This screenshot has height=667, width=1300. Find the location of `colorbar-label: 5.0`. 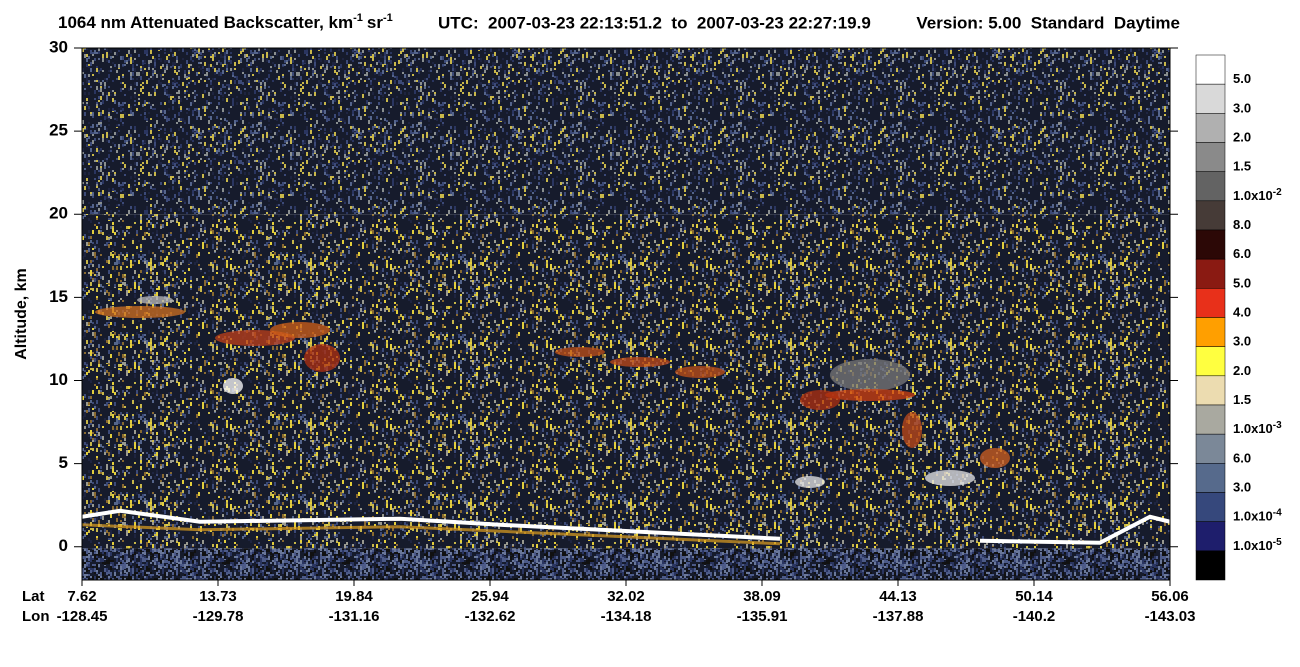

colorbar-label: 5.0 is located at coordinates (1242, 79).